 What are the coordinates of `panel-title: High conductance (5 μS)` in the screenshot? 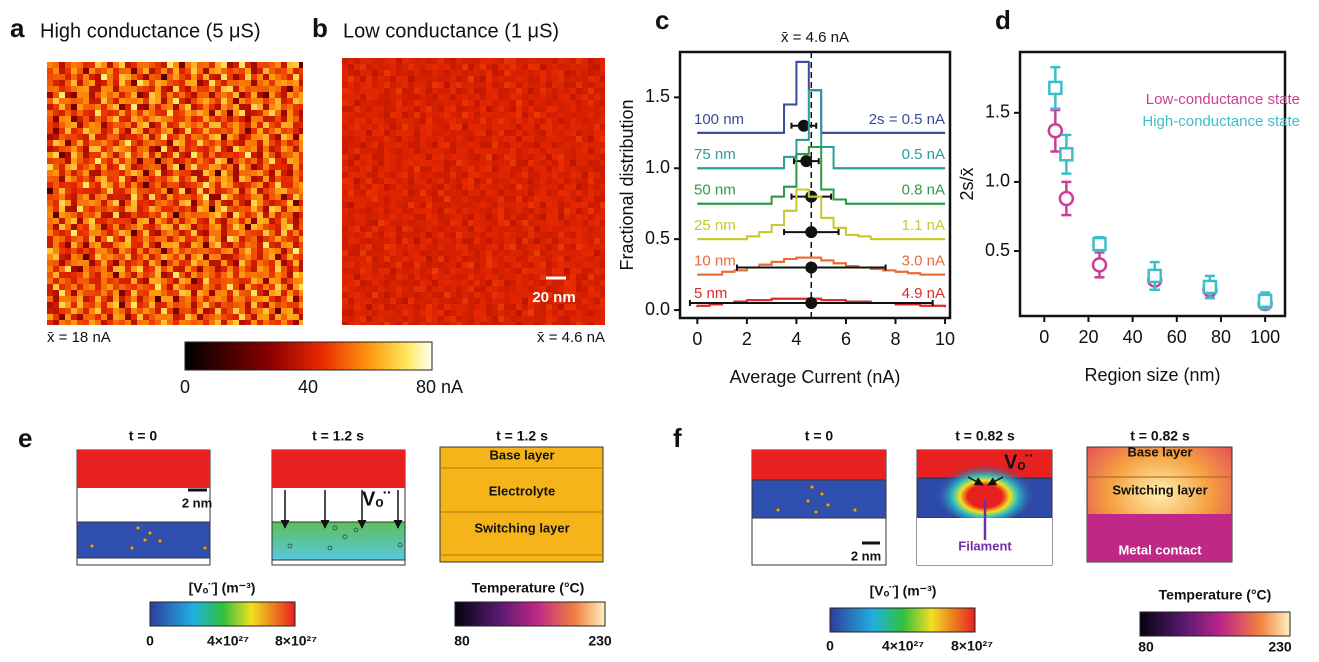 It's located at (150, 31).